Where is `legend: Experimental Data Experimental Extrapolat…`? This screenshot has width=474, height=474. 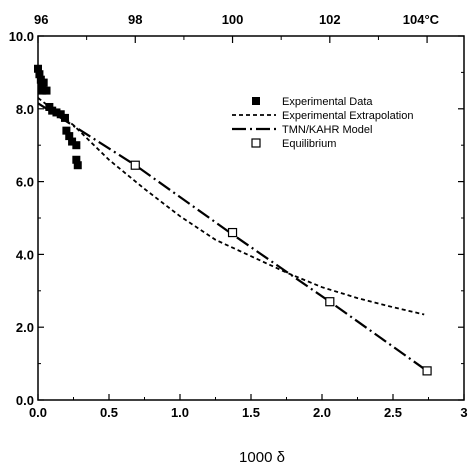
legend: Experimental Data Experimental Extrapolat… is located at coordinates (322, 123).